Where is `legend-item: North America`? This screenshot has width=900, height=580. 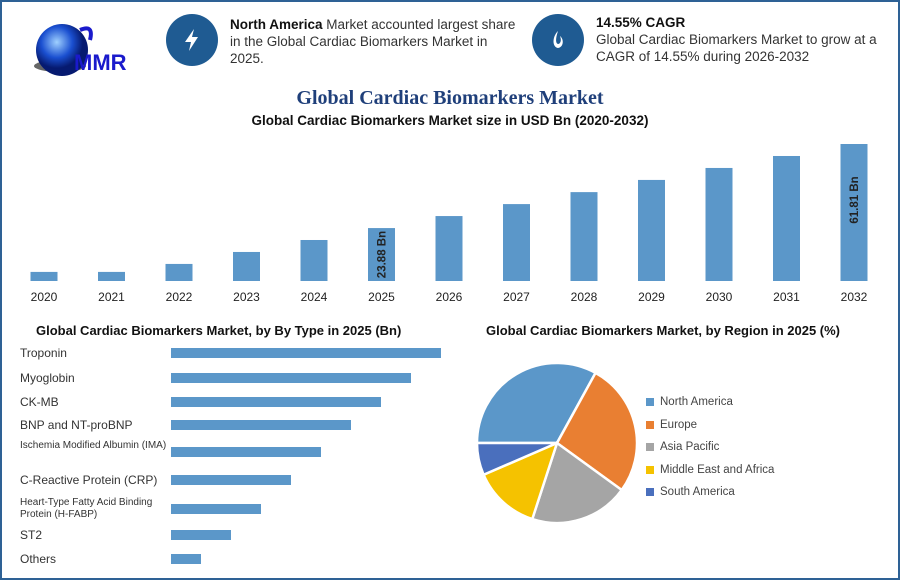
legend-item: North America is located at coordinates (710, 402).